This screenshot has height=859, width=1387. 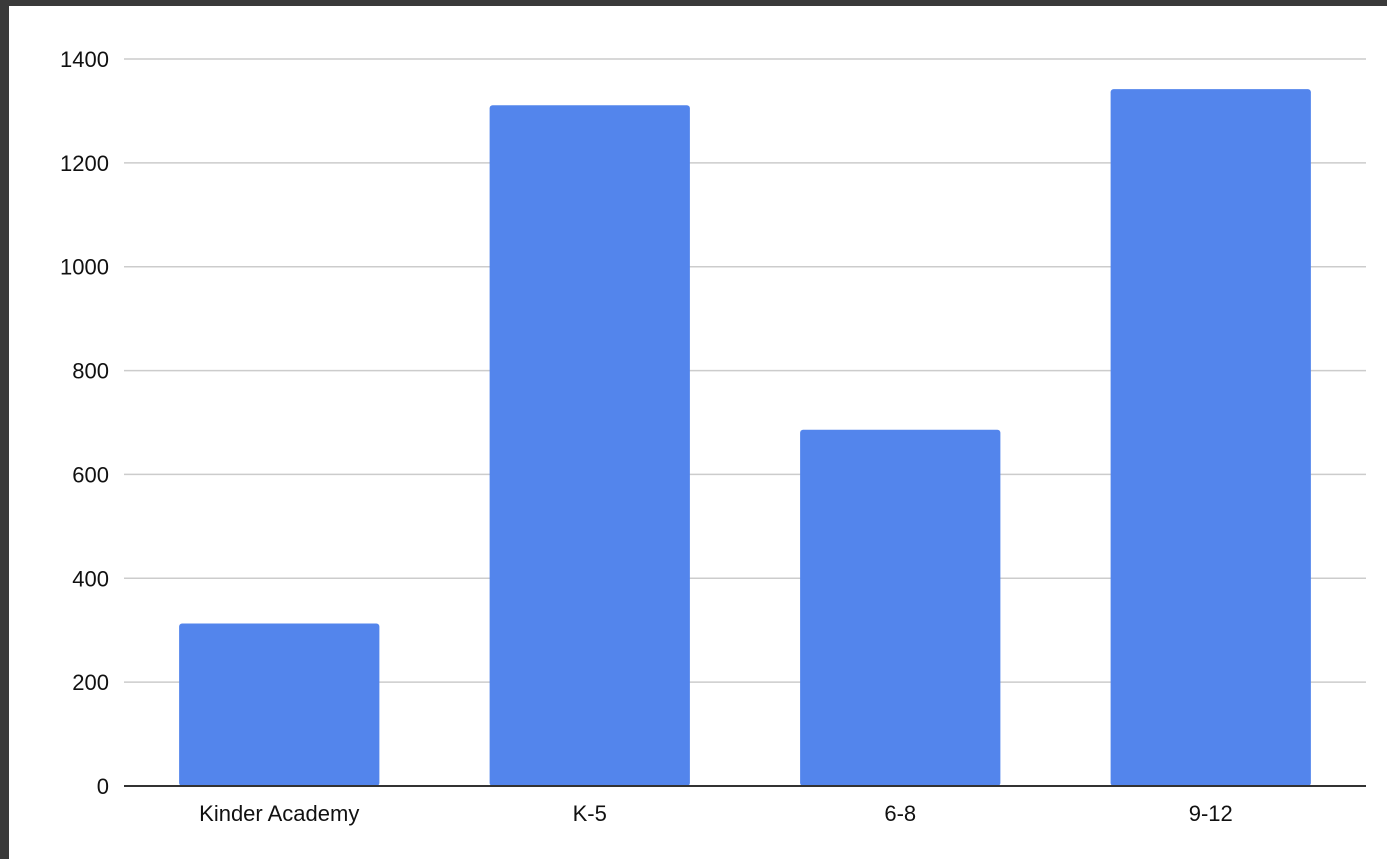 I want to click on bar-kinder-academy, so click(x=279, y=704).